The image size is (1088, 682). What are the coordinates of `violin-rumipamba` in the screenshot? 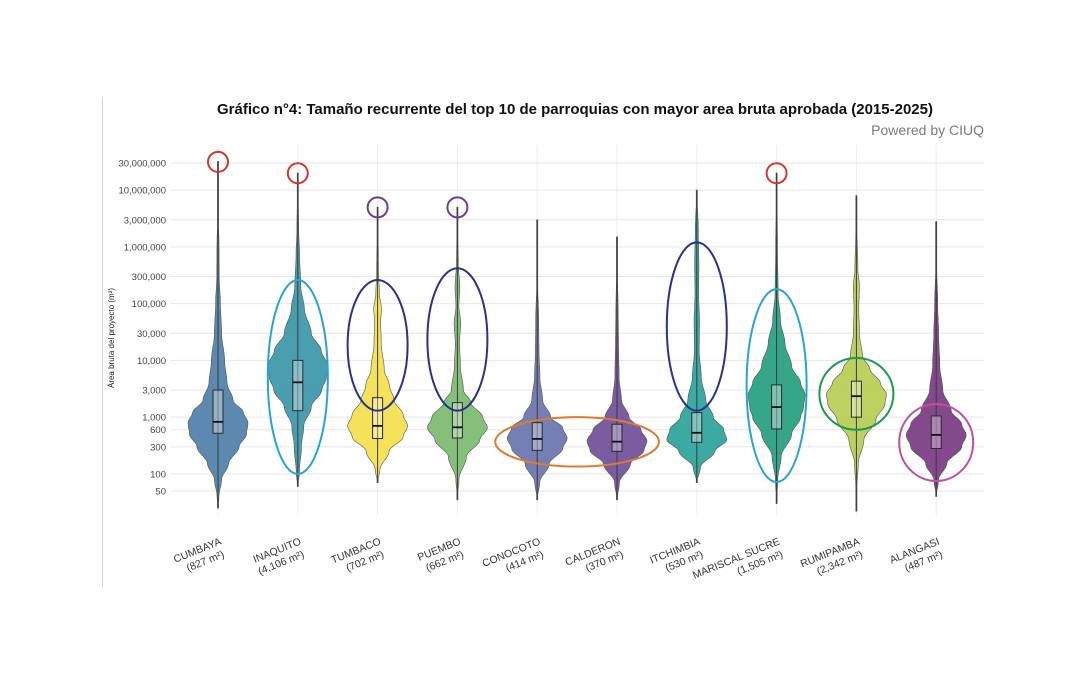 It's located at (856, 353).